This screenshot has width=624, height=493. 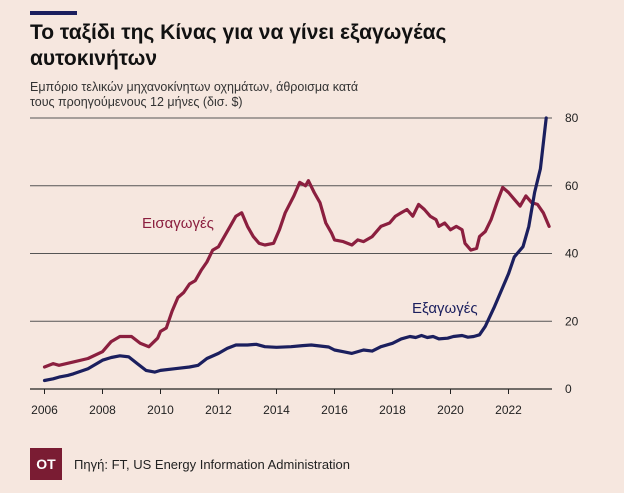 I want to click on y-tick-label: 20, so click(x=572, y=321).